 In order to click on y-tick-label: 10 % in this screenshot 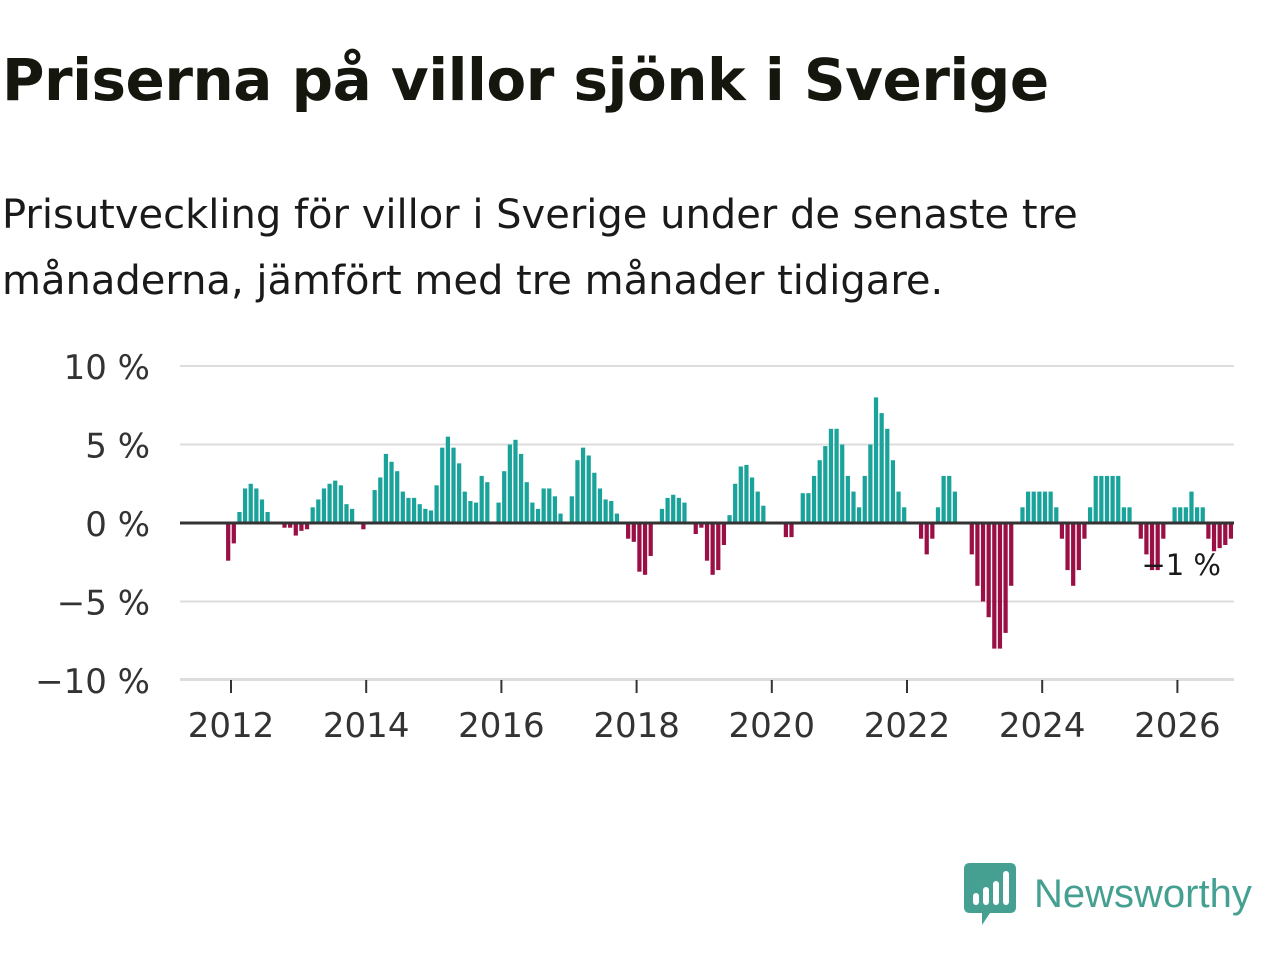, I will do `click(107, 368)`.